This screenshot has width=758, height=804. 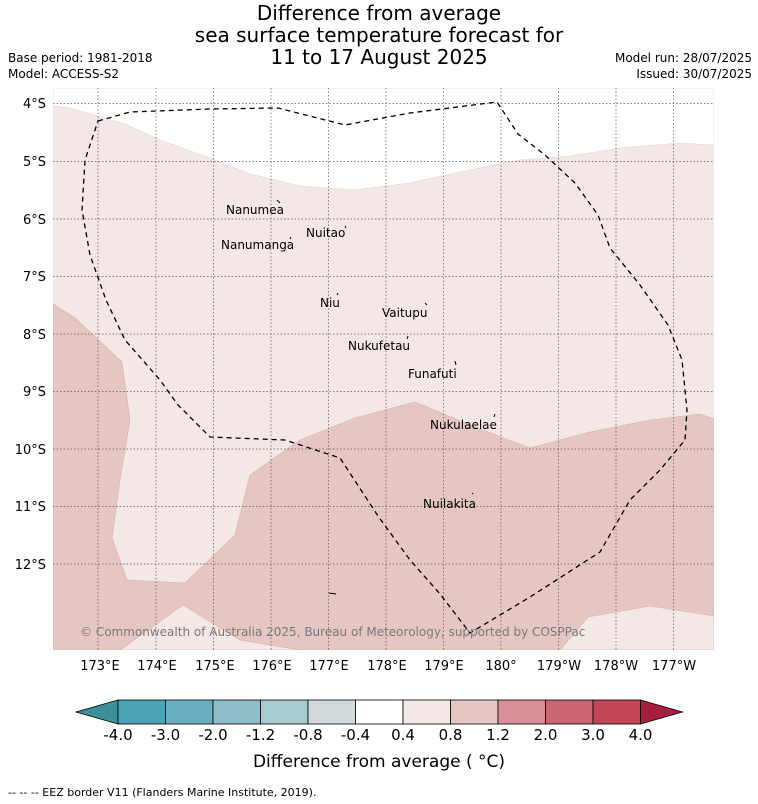 I want to click on colorbar-tick-label: -0.8, so click(x=308, y=735).